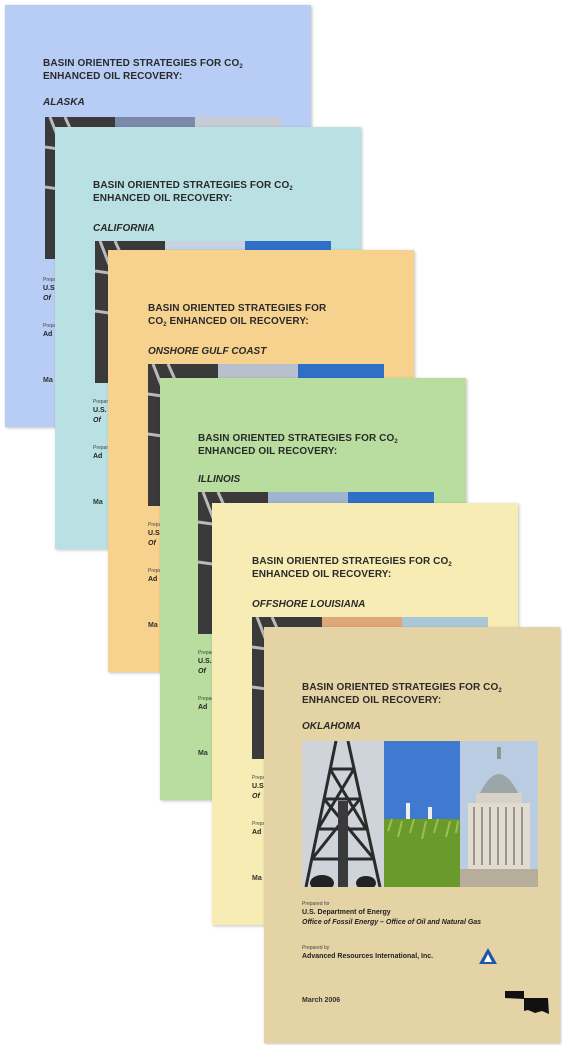 This screenshot has width=562, height=1045. What do you see at coordinates (321, 1000) in the screenshot?
I see `report-date: March 2006` at bounding box center [321, 1000].